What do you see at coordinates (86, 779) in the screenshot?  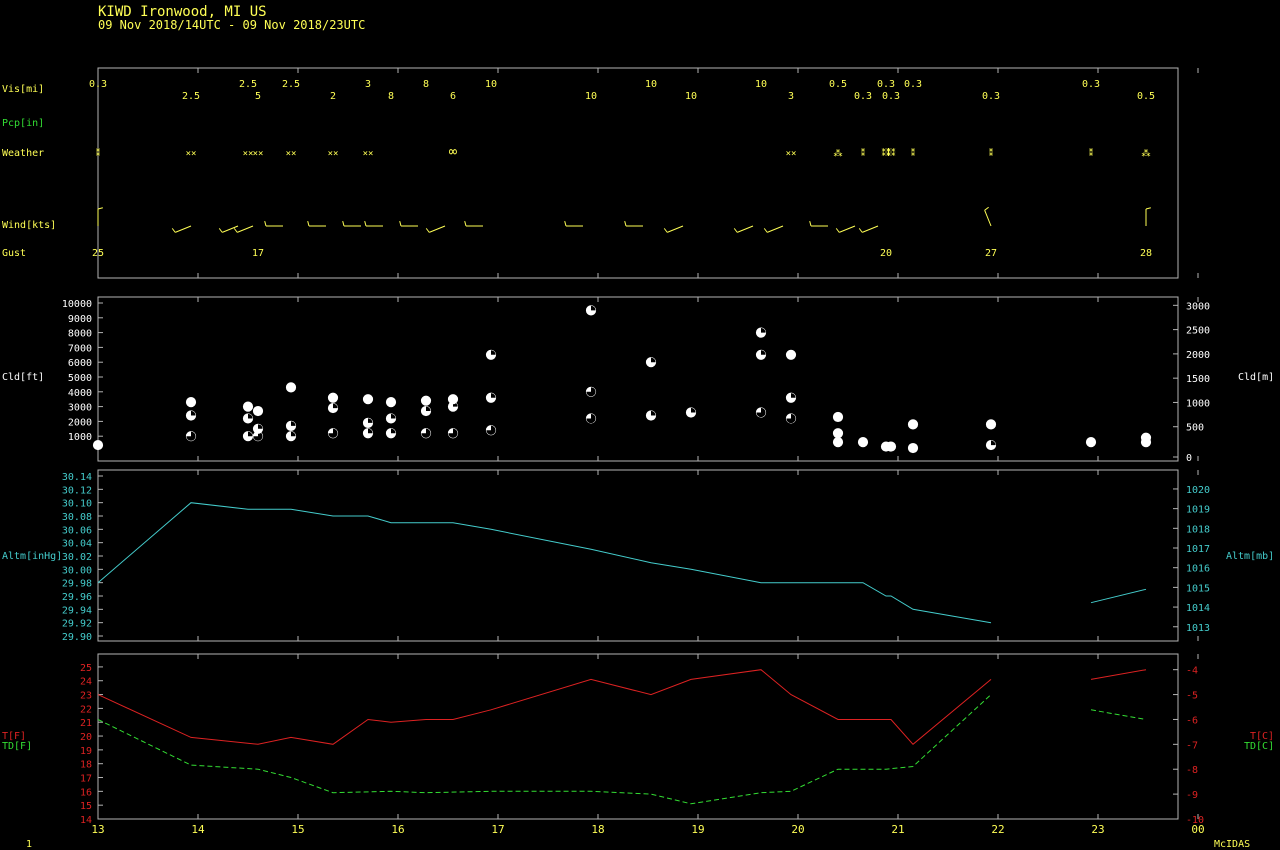 I see `temp-f-tick: 17` at bounding box center [86, 779].